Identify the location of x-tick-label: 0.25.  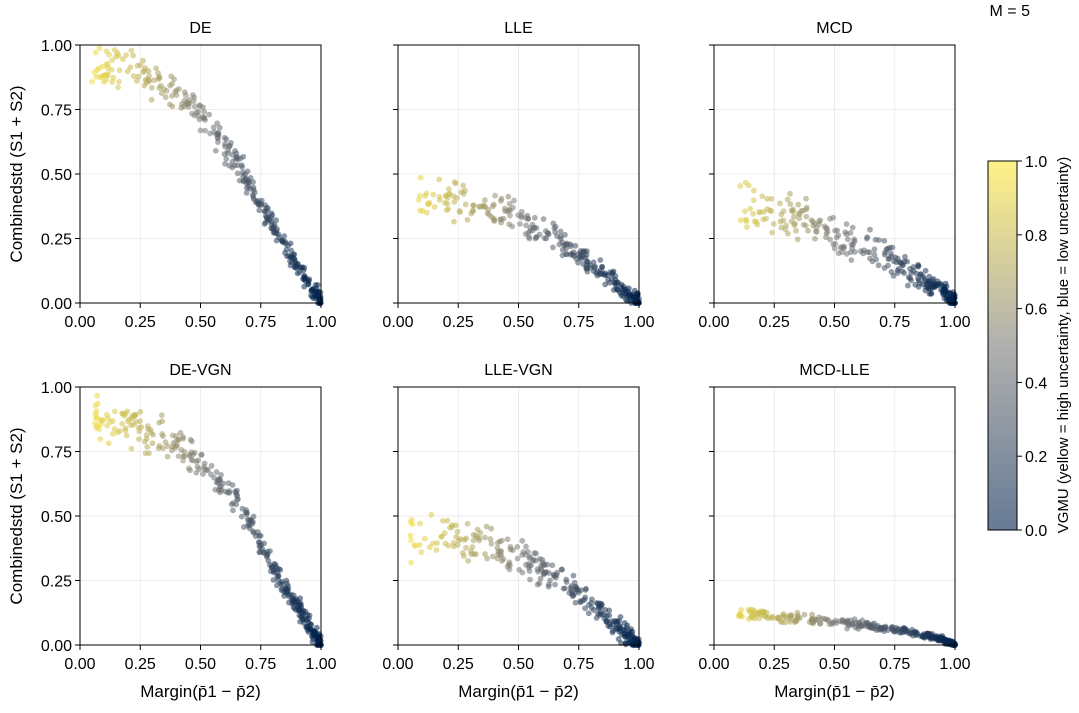
(140, 664).